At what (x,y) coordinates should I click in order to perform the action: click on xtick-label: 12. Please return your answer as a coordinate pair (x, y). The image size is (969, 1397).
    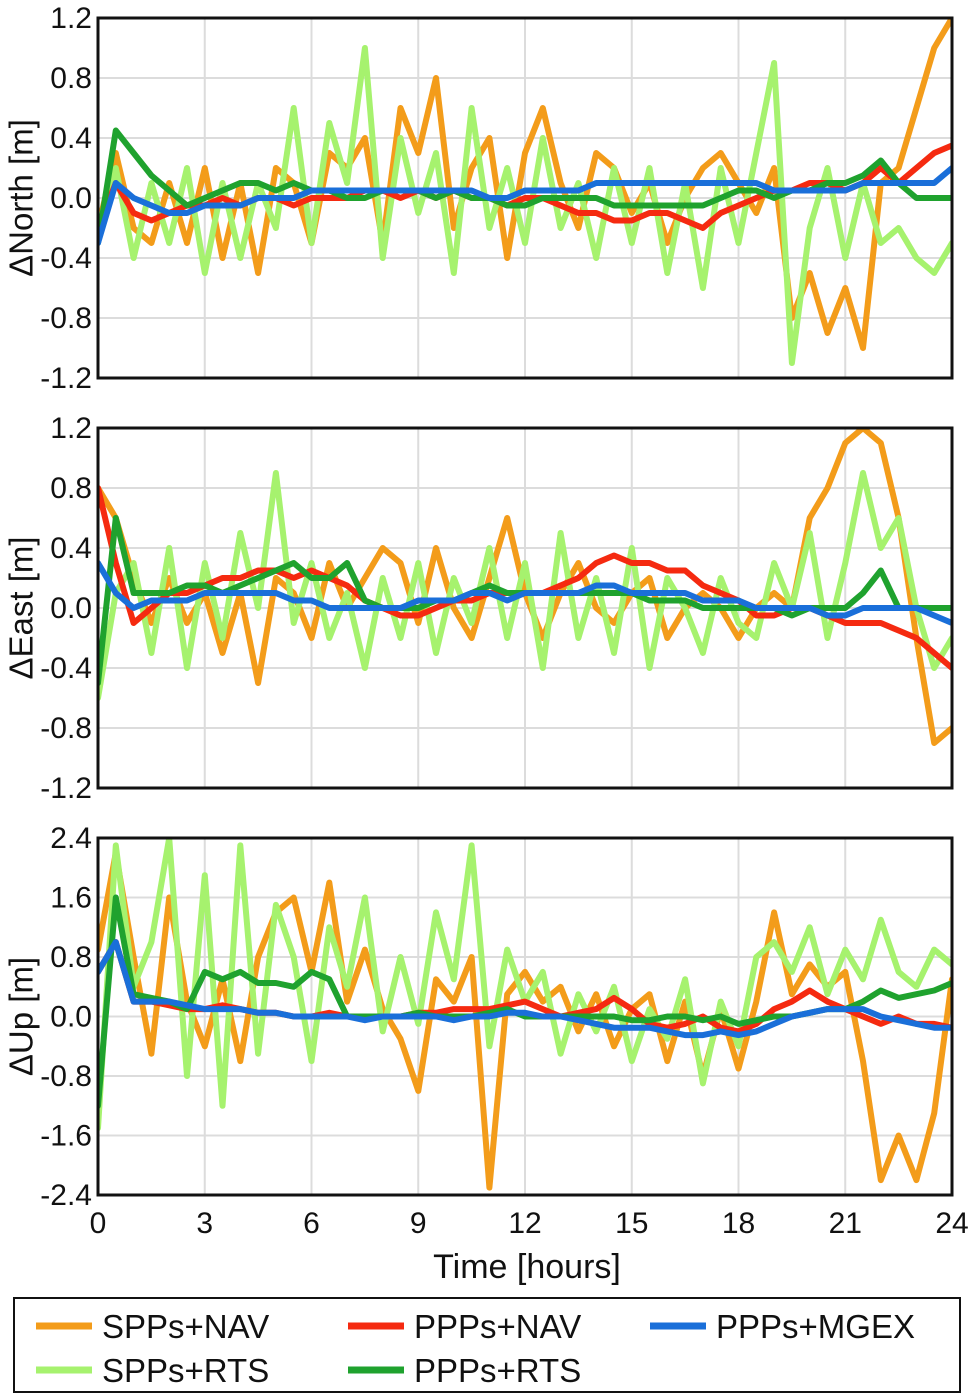
    Looking at the image, I should click on (524, 1223).